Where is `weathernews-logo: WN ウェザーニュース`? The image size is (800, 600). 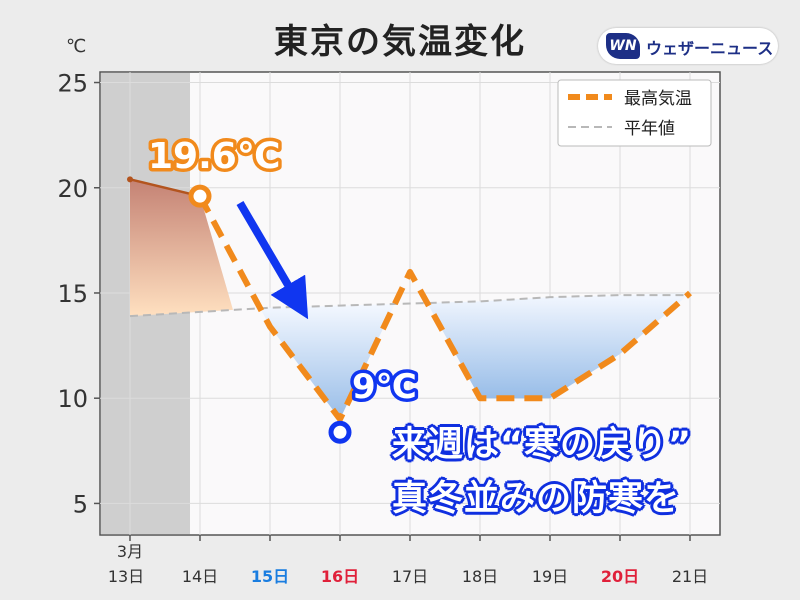
weathernews-logo: WN ウェザーニュース is located at coordinates (688, 46).